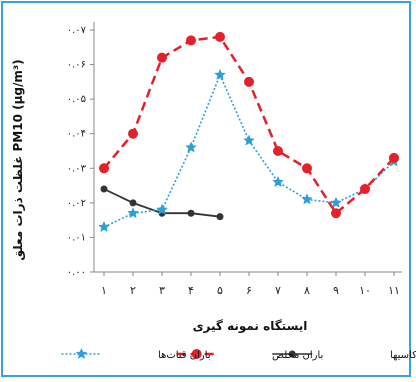 Image resolution: width=416 pixels, height=382 pixels. I want to click on x-tick-label: ۳, so click(162, 290).